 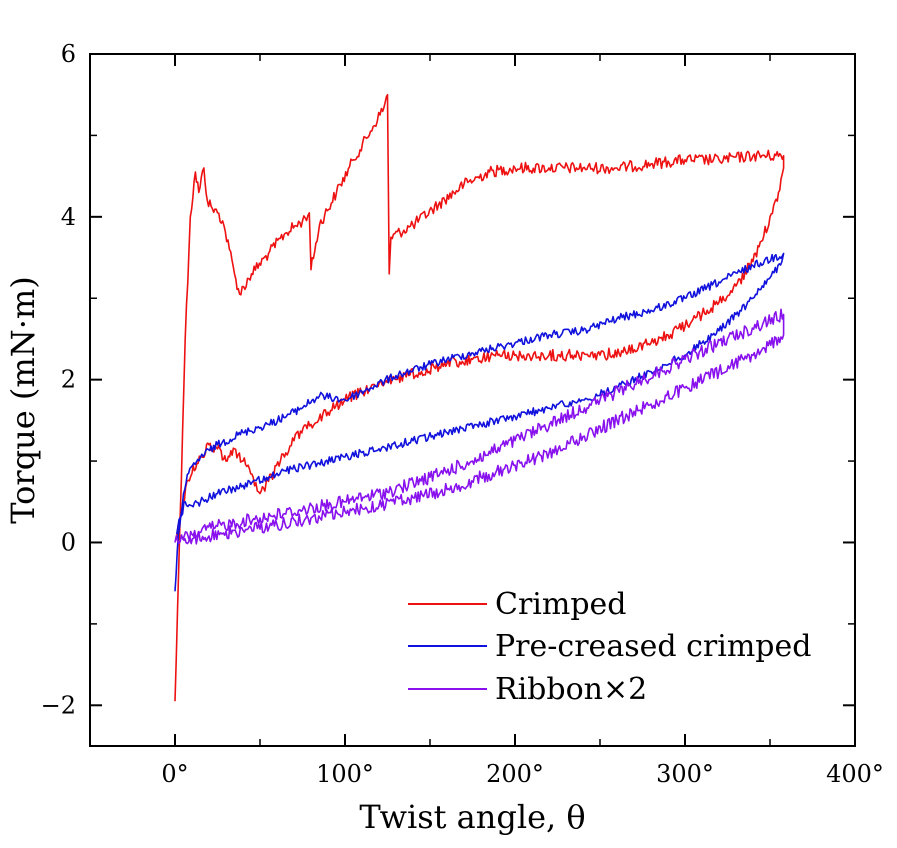 What do you see at coordinates (855, 774) in the screenshot?
I see `x-tick-label: 400°` at bounding box center [855, 774].